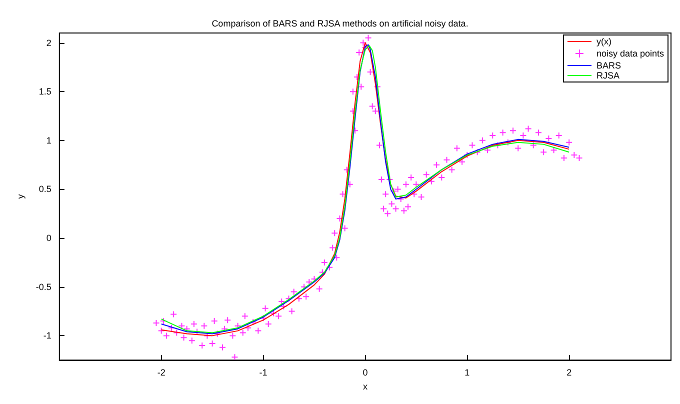 This screenshot has height=404, width=680. I want to click on x-tick-label: 2, so click(569, 373).